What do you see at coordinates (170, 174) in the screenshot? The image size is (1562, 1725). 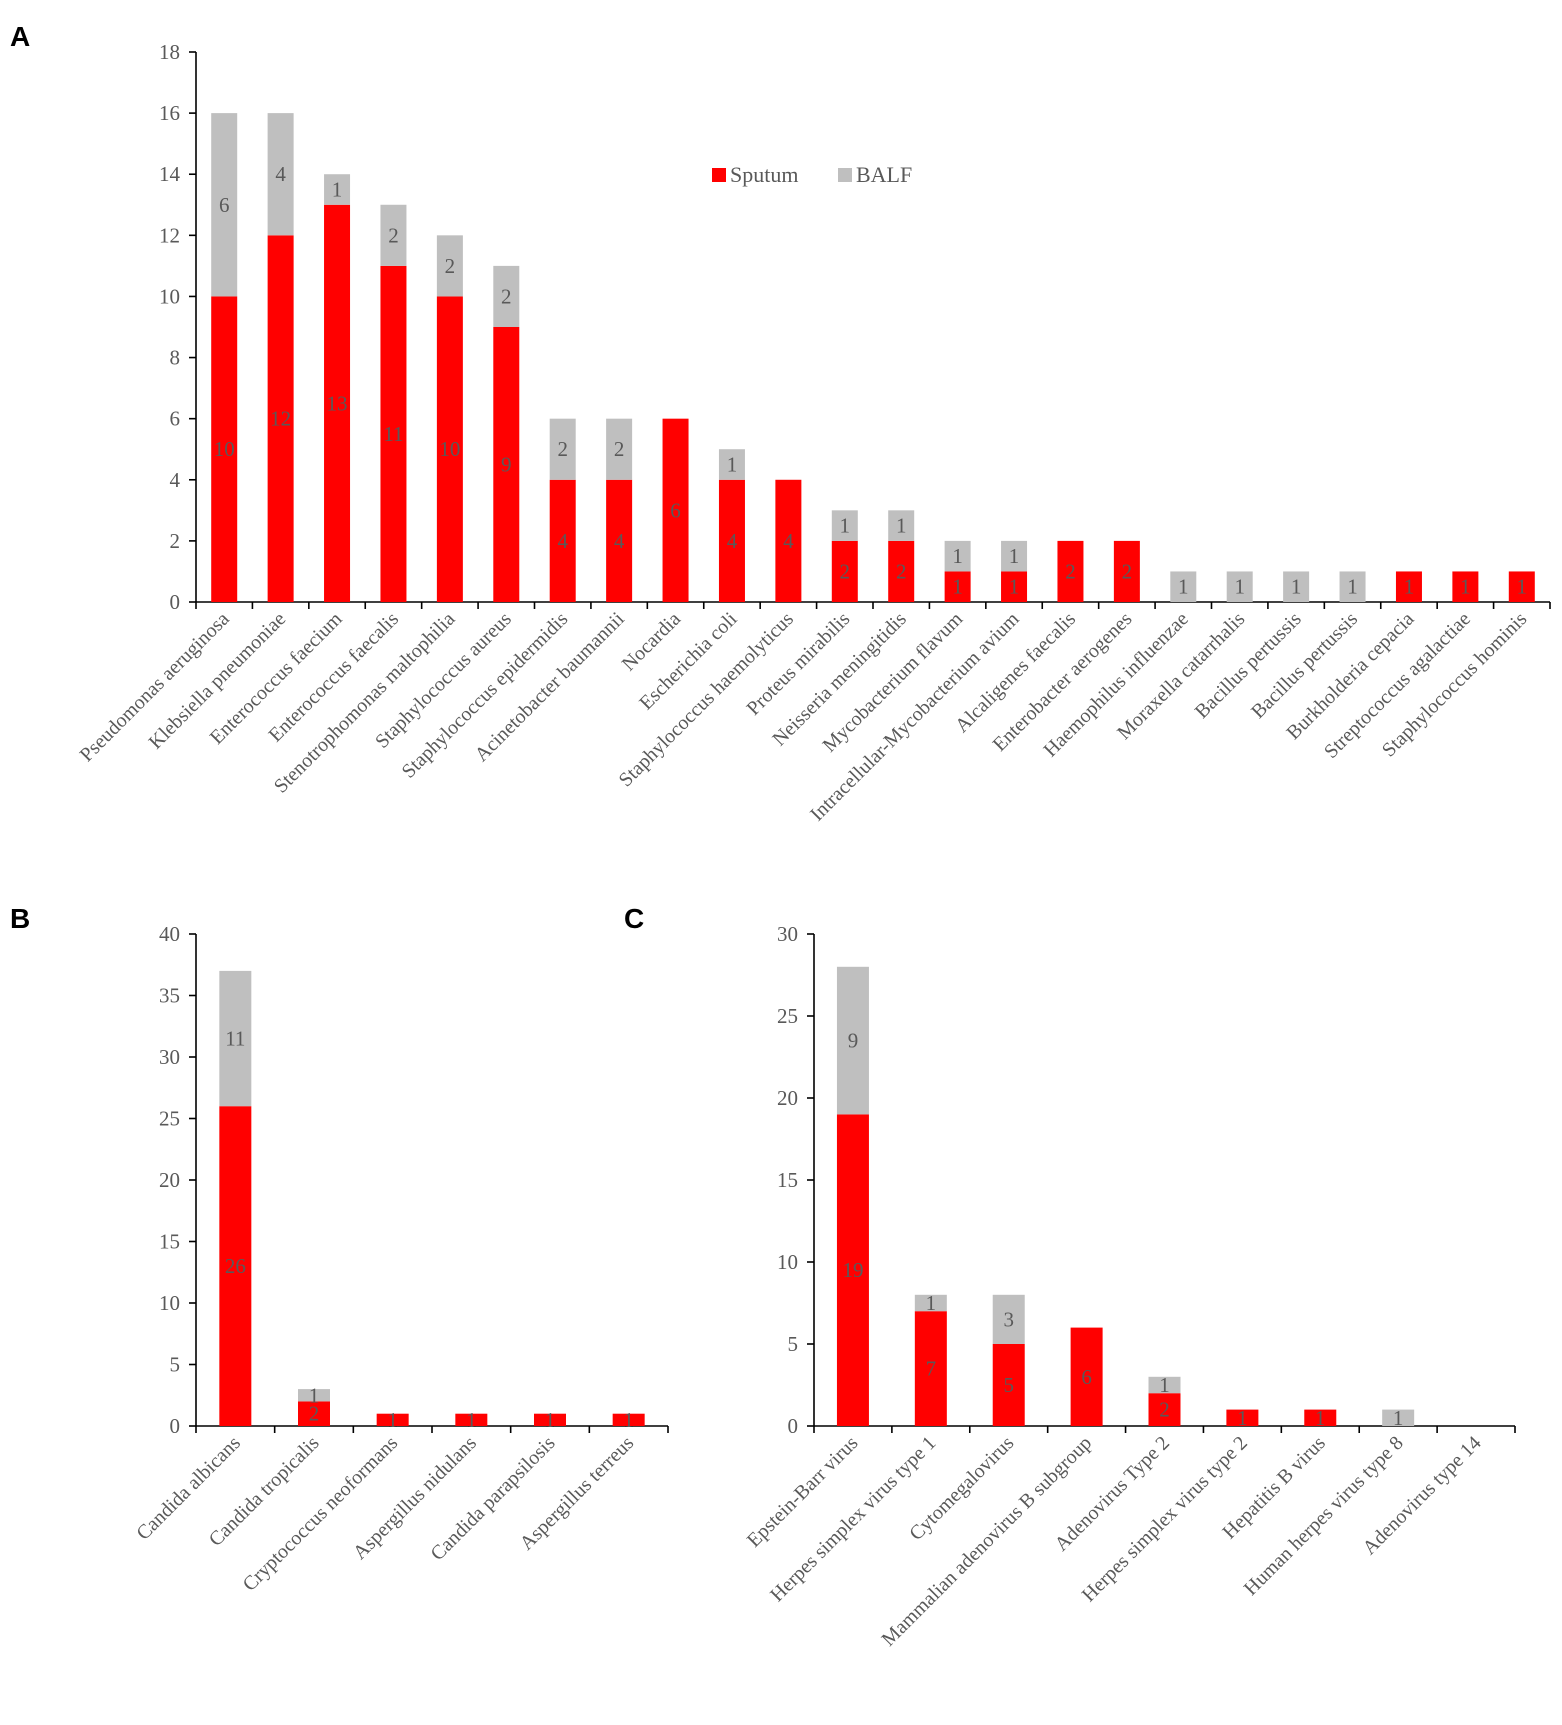 I see `y-tick-label: 14` at bounding box center [170, 174].